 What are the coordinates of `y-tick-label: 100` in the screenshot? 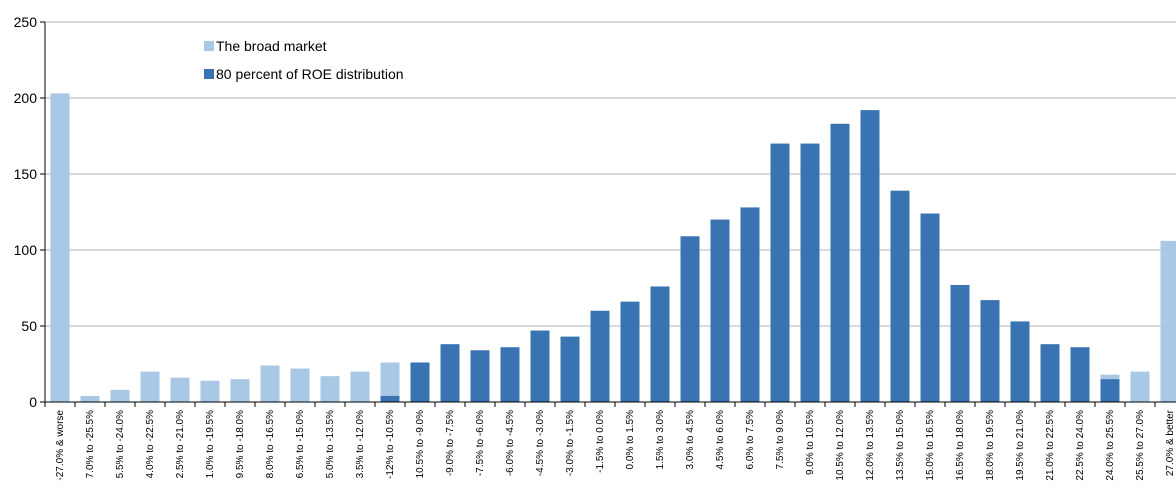 It's located at (26, 250).